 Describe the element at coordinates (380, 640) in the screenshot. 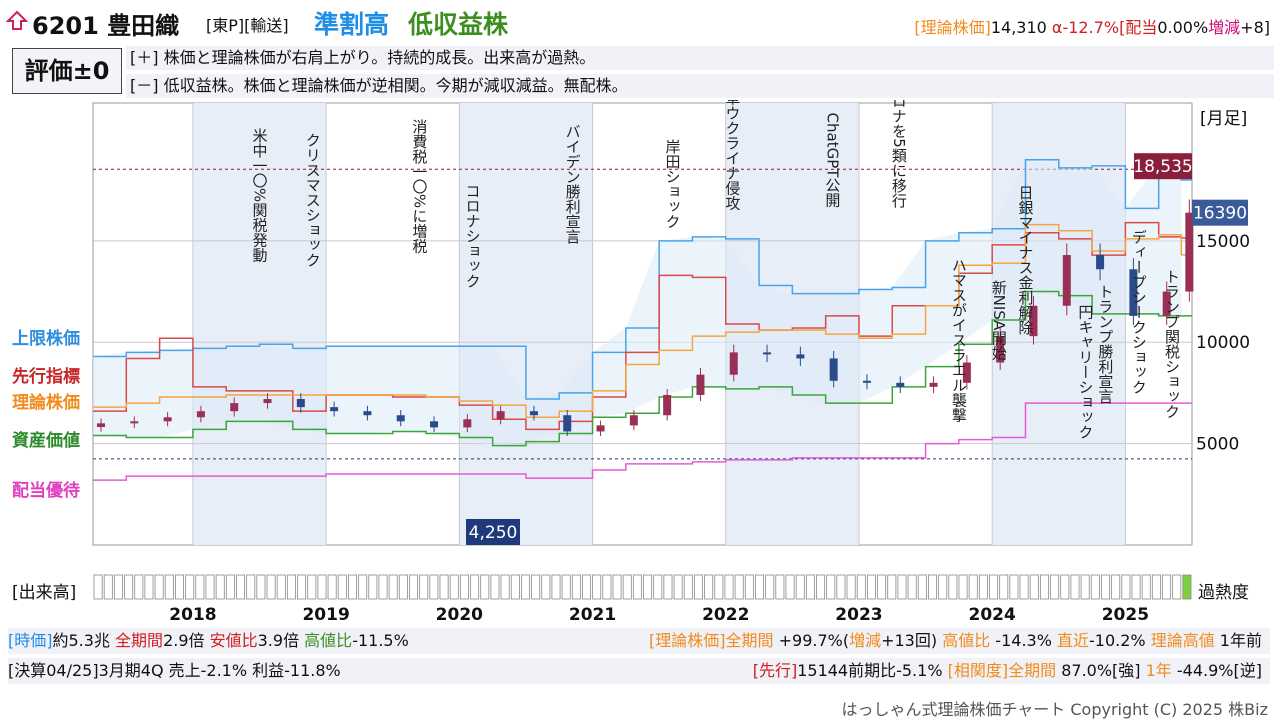

I see `high-ratio-value: -11.5%` at that location.